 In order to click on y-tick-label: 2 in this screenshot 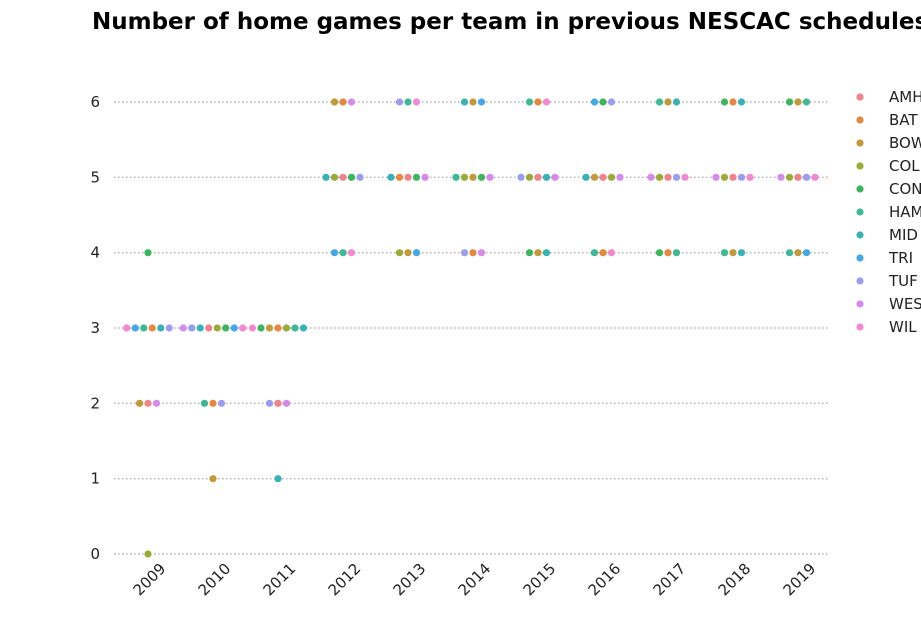, I will do `click(95, 403)`.